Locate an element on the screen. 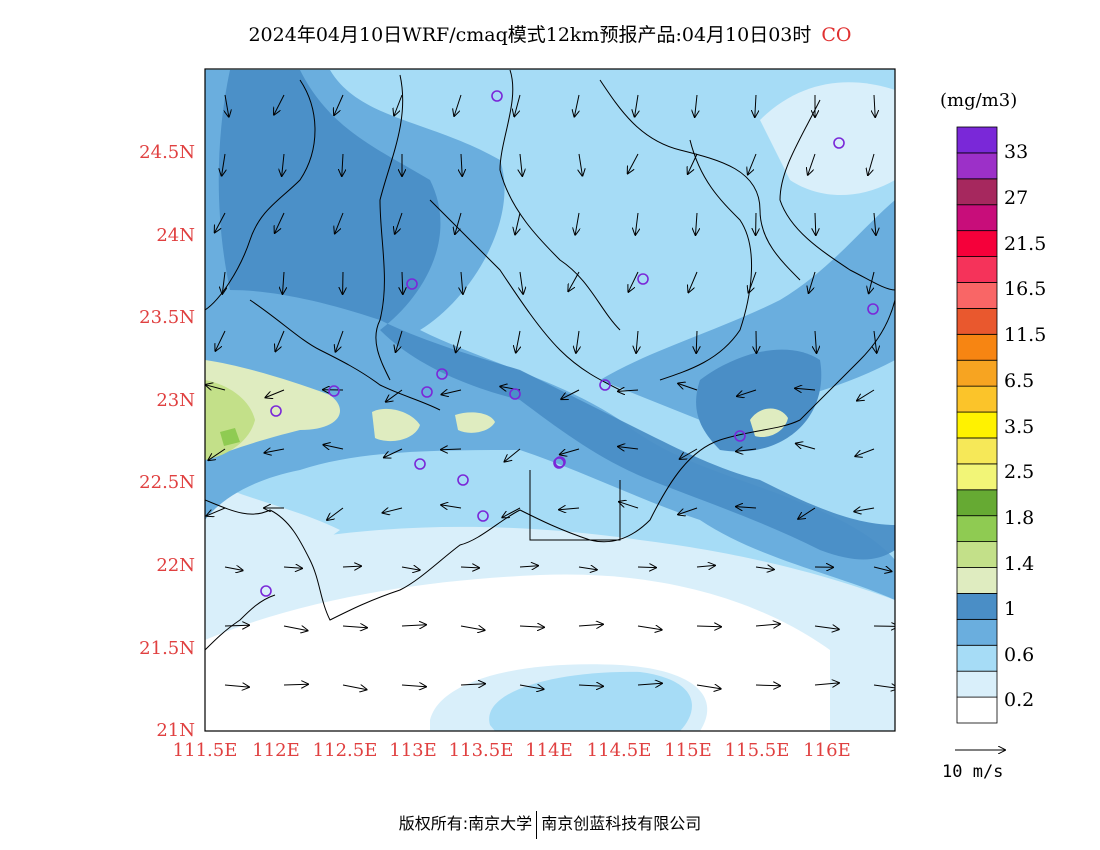  colorbar-tick-label: 0.2 is located at coordinates (1019, 700).